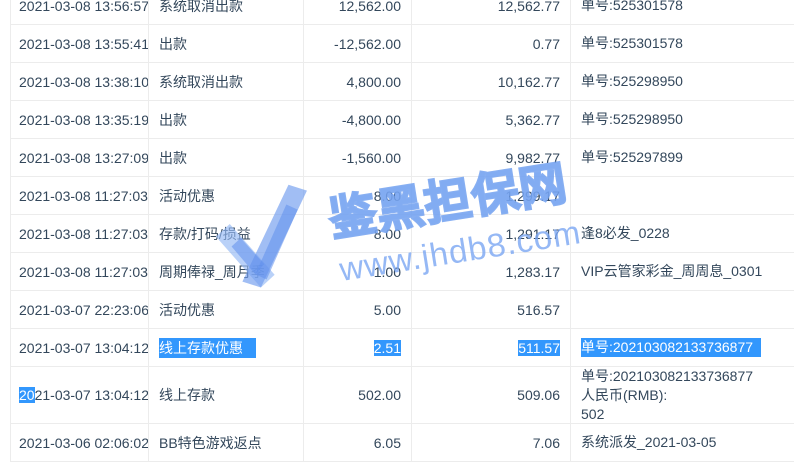  Describe the element at coordinates (358, 120) in the screenshot. I see `cell-amount: -4,800.00` at that location.